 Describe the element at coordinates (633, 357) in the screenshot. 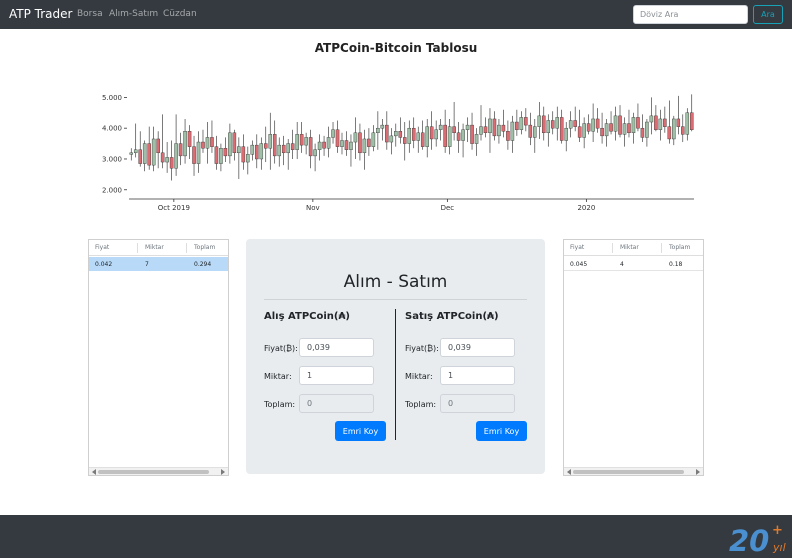

I see `sell-orders-table: Fiyat Miktar Toplam 0.045 4 0.18` at that location.